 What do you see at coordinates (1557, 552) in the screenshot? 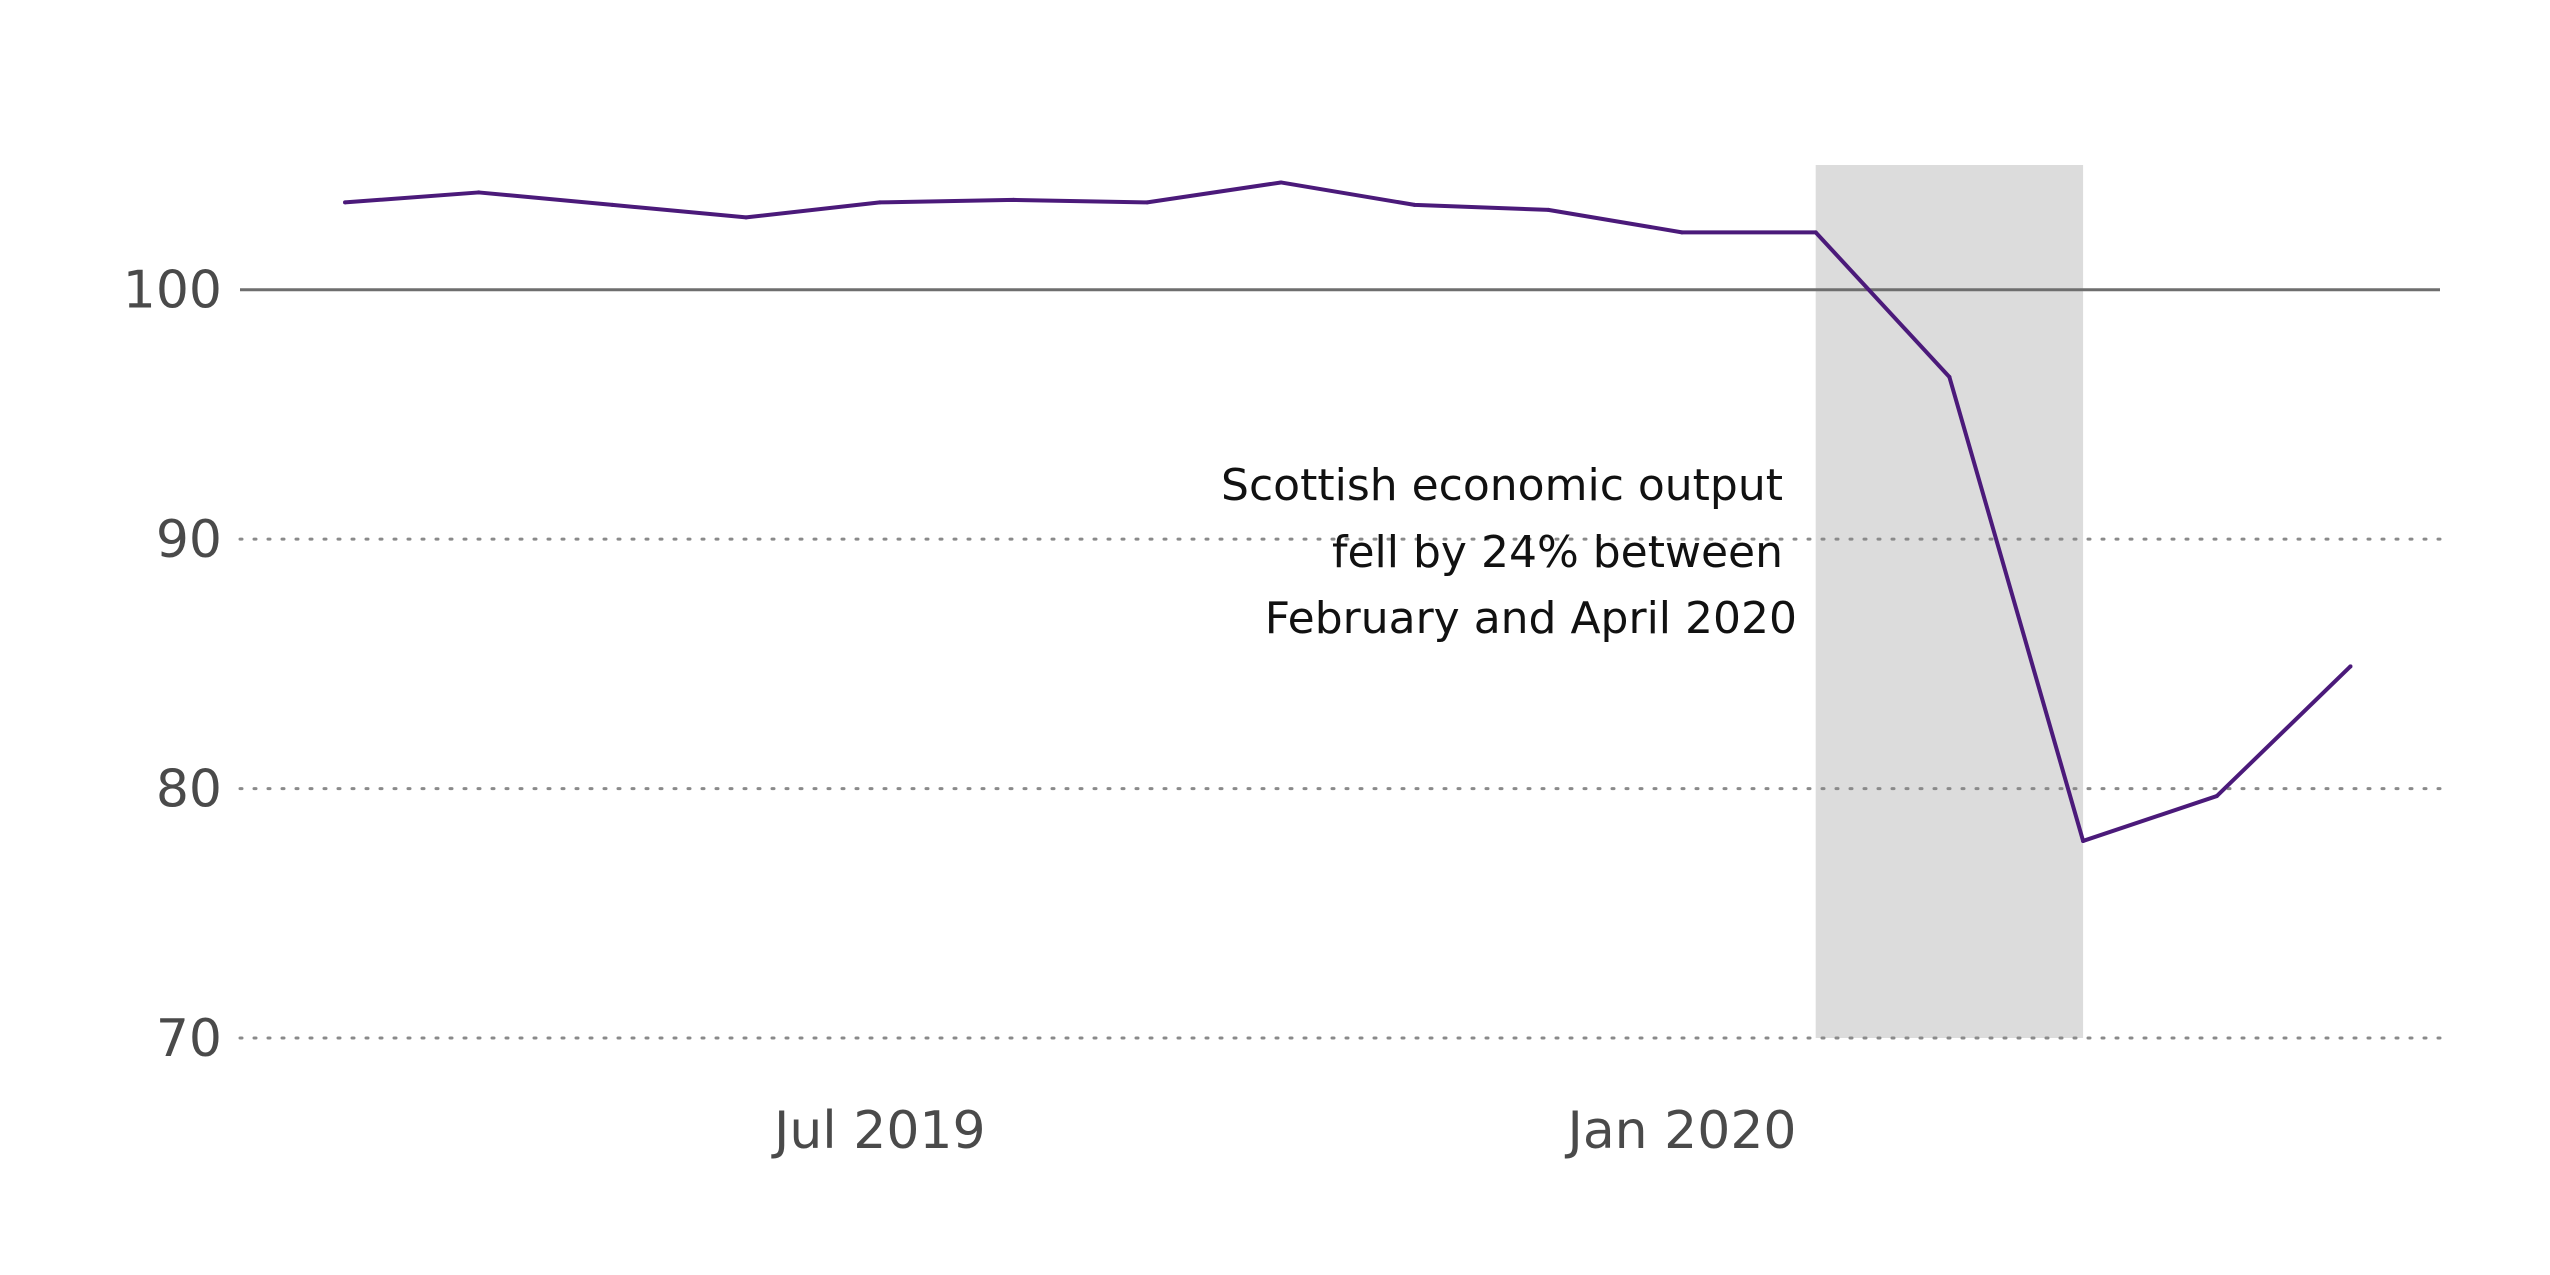
I see `annotation-line-2: fell by 24% between` at bounding box center [1557, 552].